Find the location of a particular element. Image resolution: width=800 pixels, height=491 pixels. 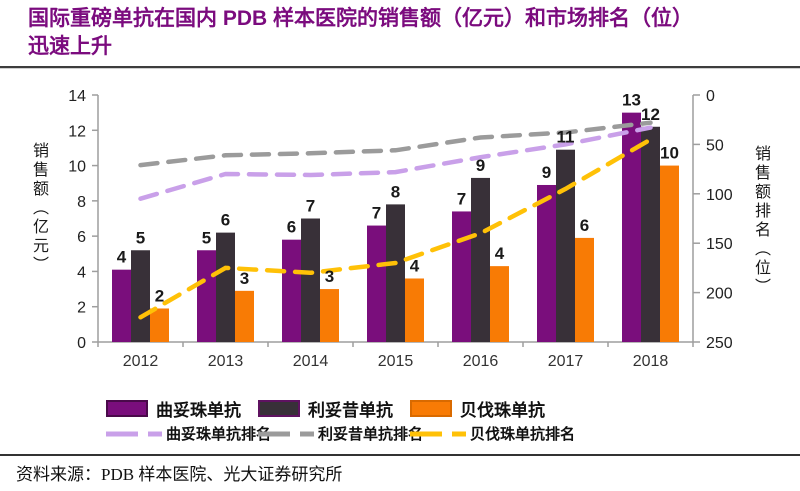

right-axis-tick-label: 0 is located at coordinates (710, 96).